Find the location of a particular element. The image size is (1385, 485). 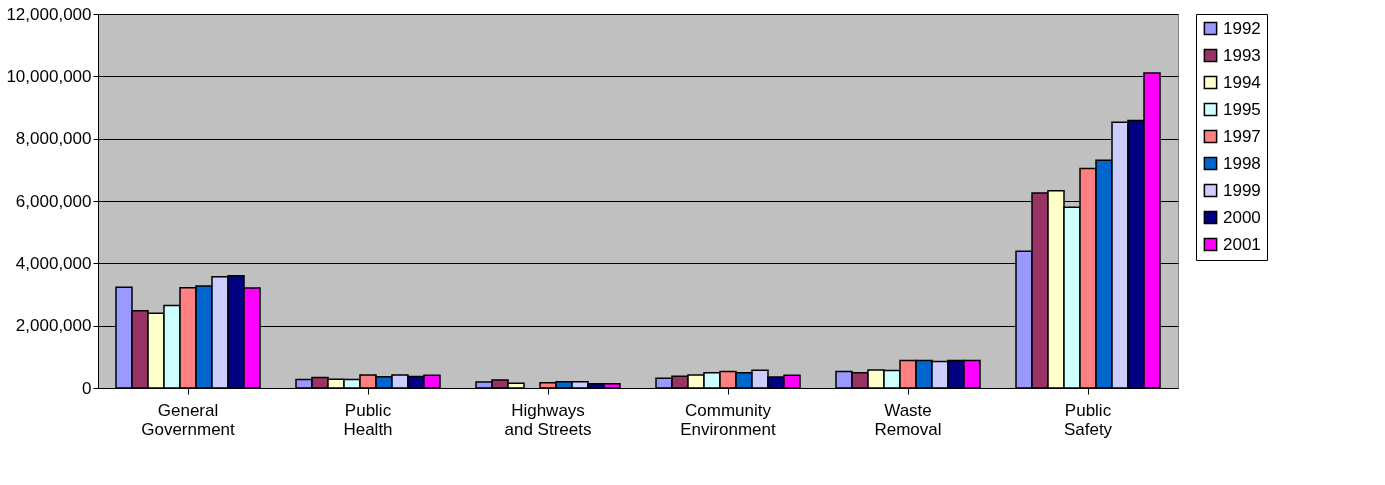

legend-label: 1992 is located at coordinates (1242, 28).